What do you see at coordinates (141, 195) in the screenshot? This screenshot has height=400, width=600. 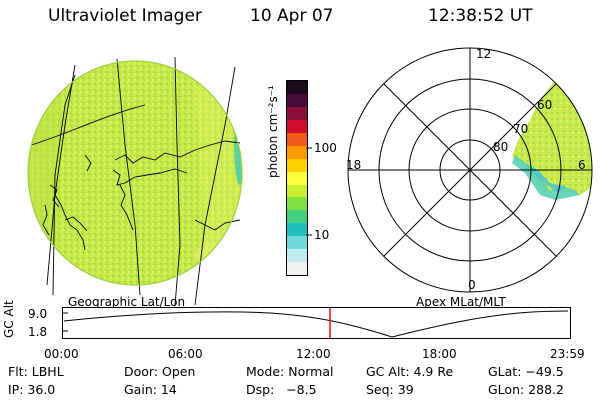 I see `coastlines` at bounding box center [141, 195].